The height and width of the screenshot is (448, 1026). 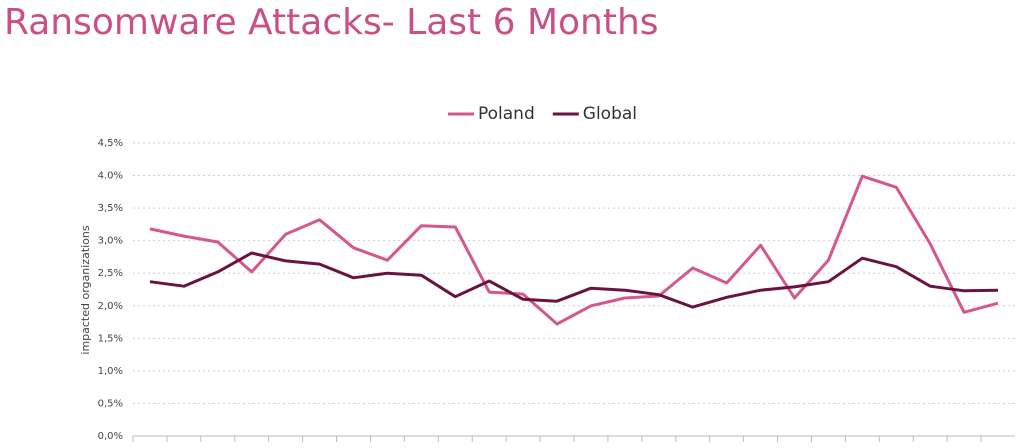 What do you see at coordinates (110, 306) in the screenshot?
I see `y-tick-label: 2,0%` at bounding box center [110, 306].